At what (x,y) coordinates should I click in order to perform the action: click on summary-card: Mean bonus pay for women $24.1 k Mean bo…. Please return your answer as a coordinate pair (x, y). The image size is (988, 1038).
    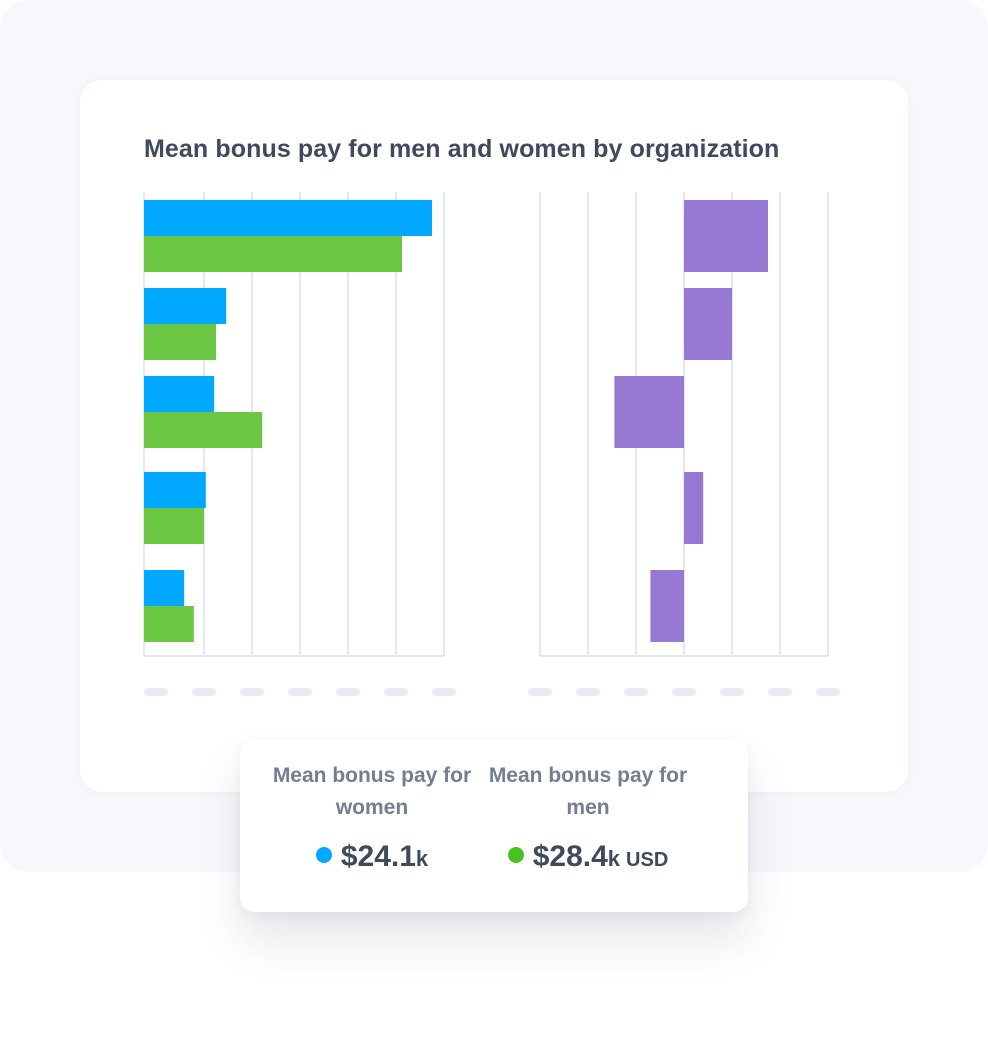
    Looking at the image, I should click on (494, 826).